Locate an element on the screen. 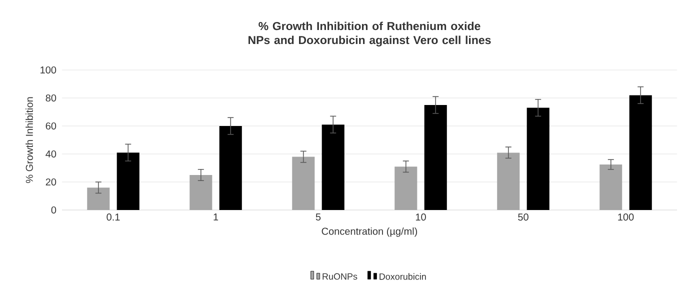  x-tick-label: 50 is located at coordinates (523, 217).